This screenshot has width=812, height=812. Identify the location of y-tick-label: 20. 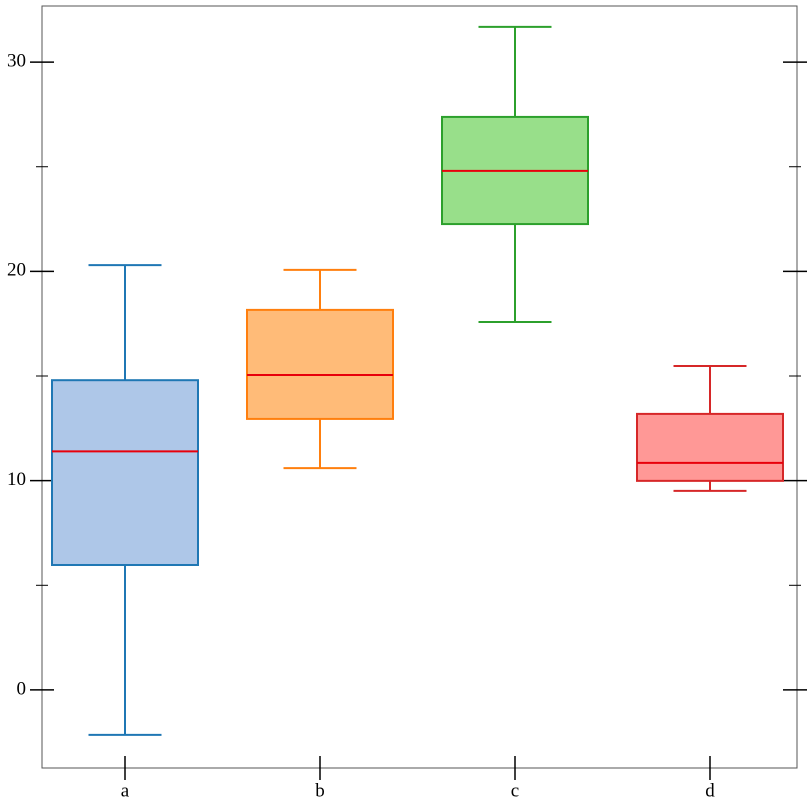
(16, 270).